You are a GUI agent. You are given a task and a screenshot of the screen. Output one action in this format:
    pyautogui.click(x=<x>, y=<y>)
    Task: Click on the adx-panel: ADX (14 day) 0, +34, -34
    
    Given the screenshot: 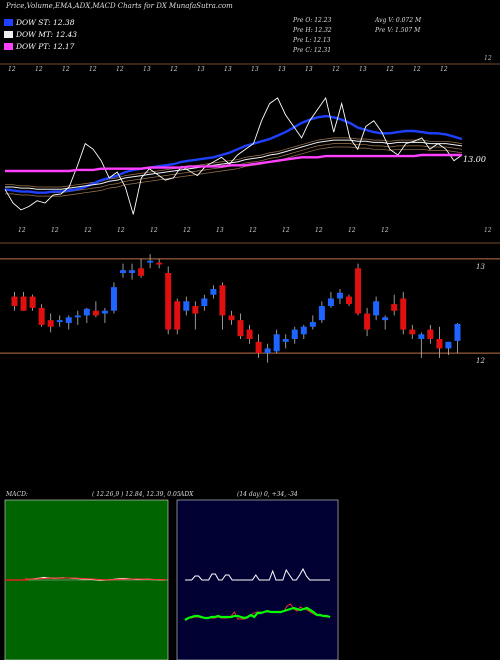 What is the action you would take?
    pyautogui.click(x=257, y=575)
    